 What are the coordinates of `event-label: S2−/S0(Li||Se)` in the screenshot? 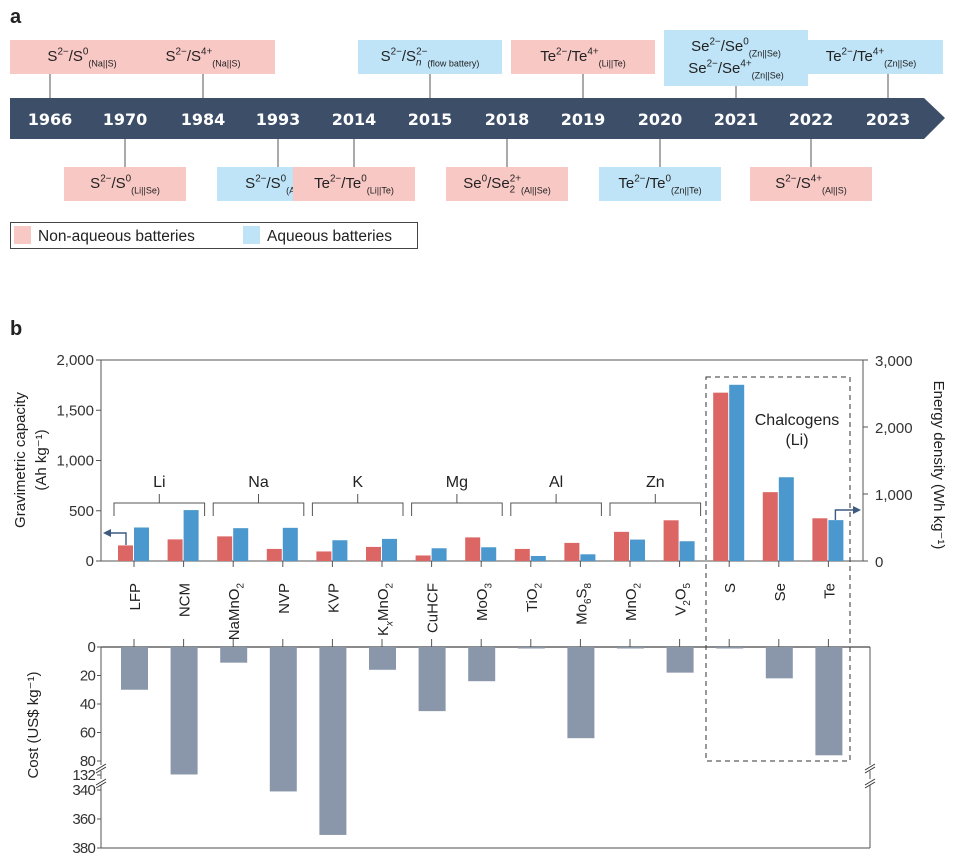 It's located at (125, 185).